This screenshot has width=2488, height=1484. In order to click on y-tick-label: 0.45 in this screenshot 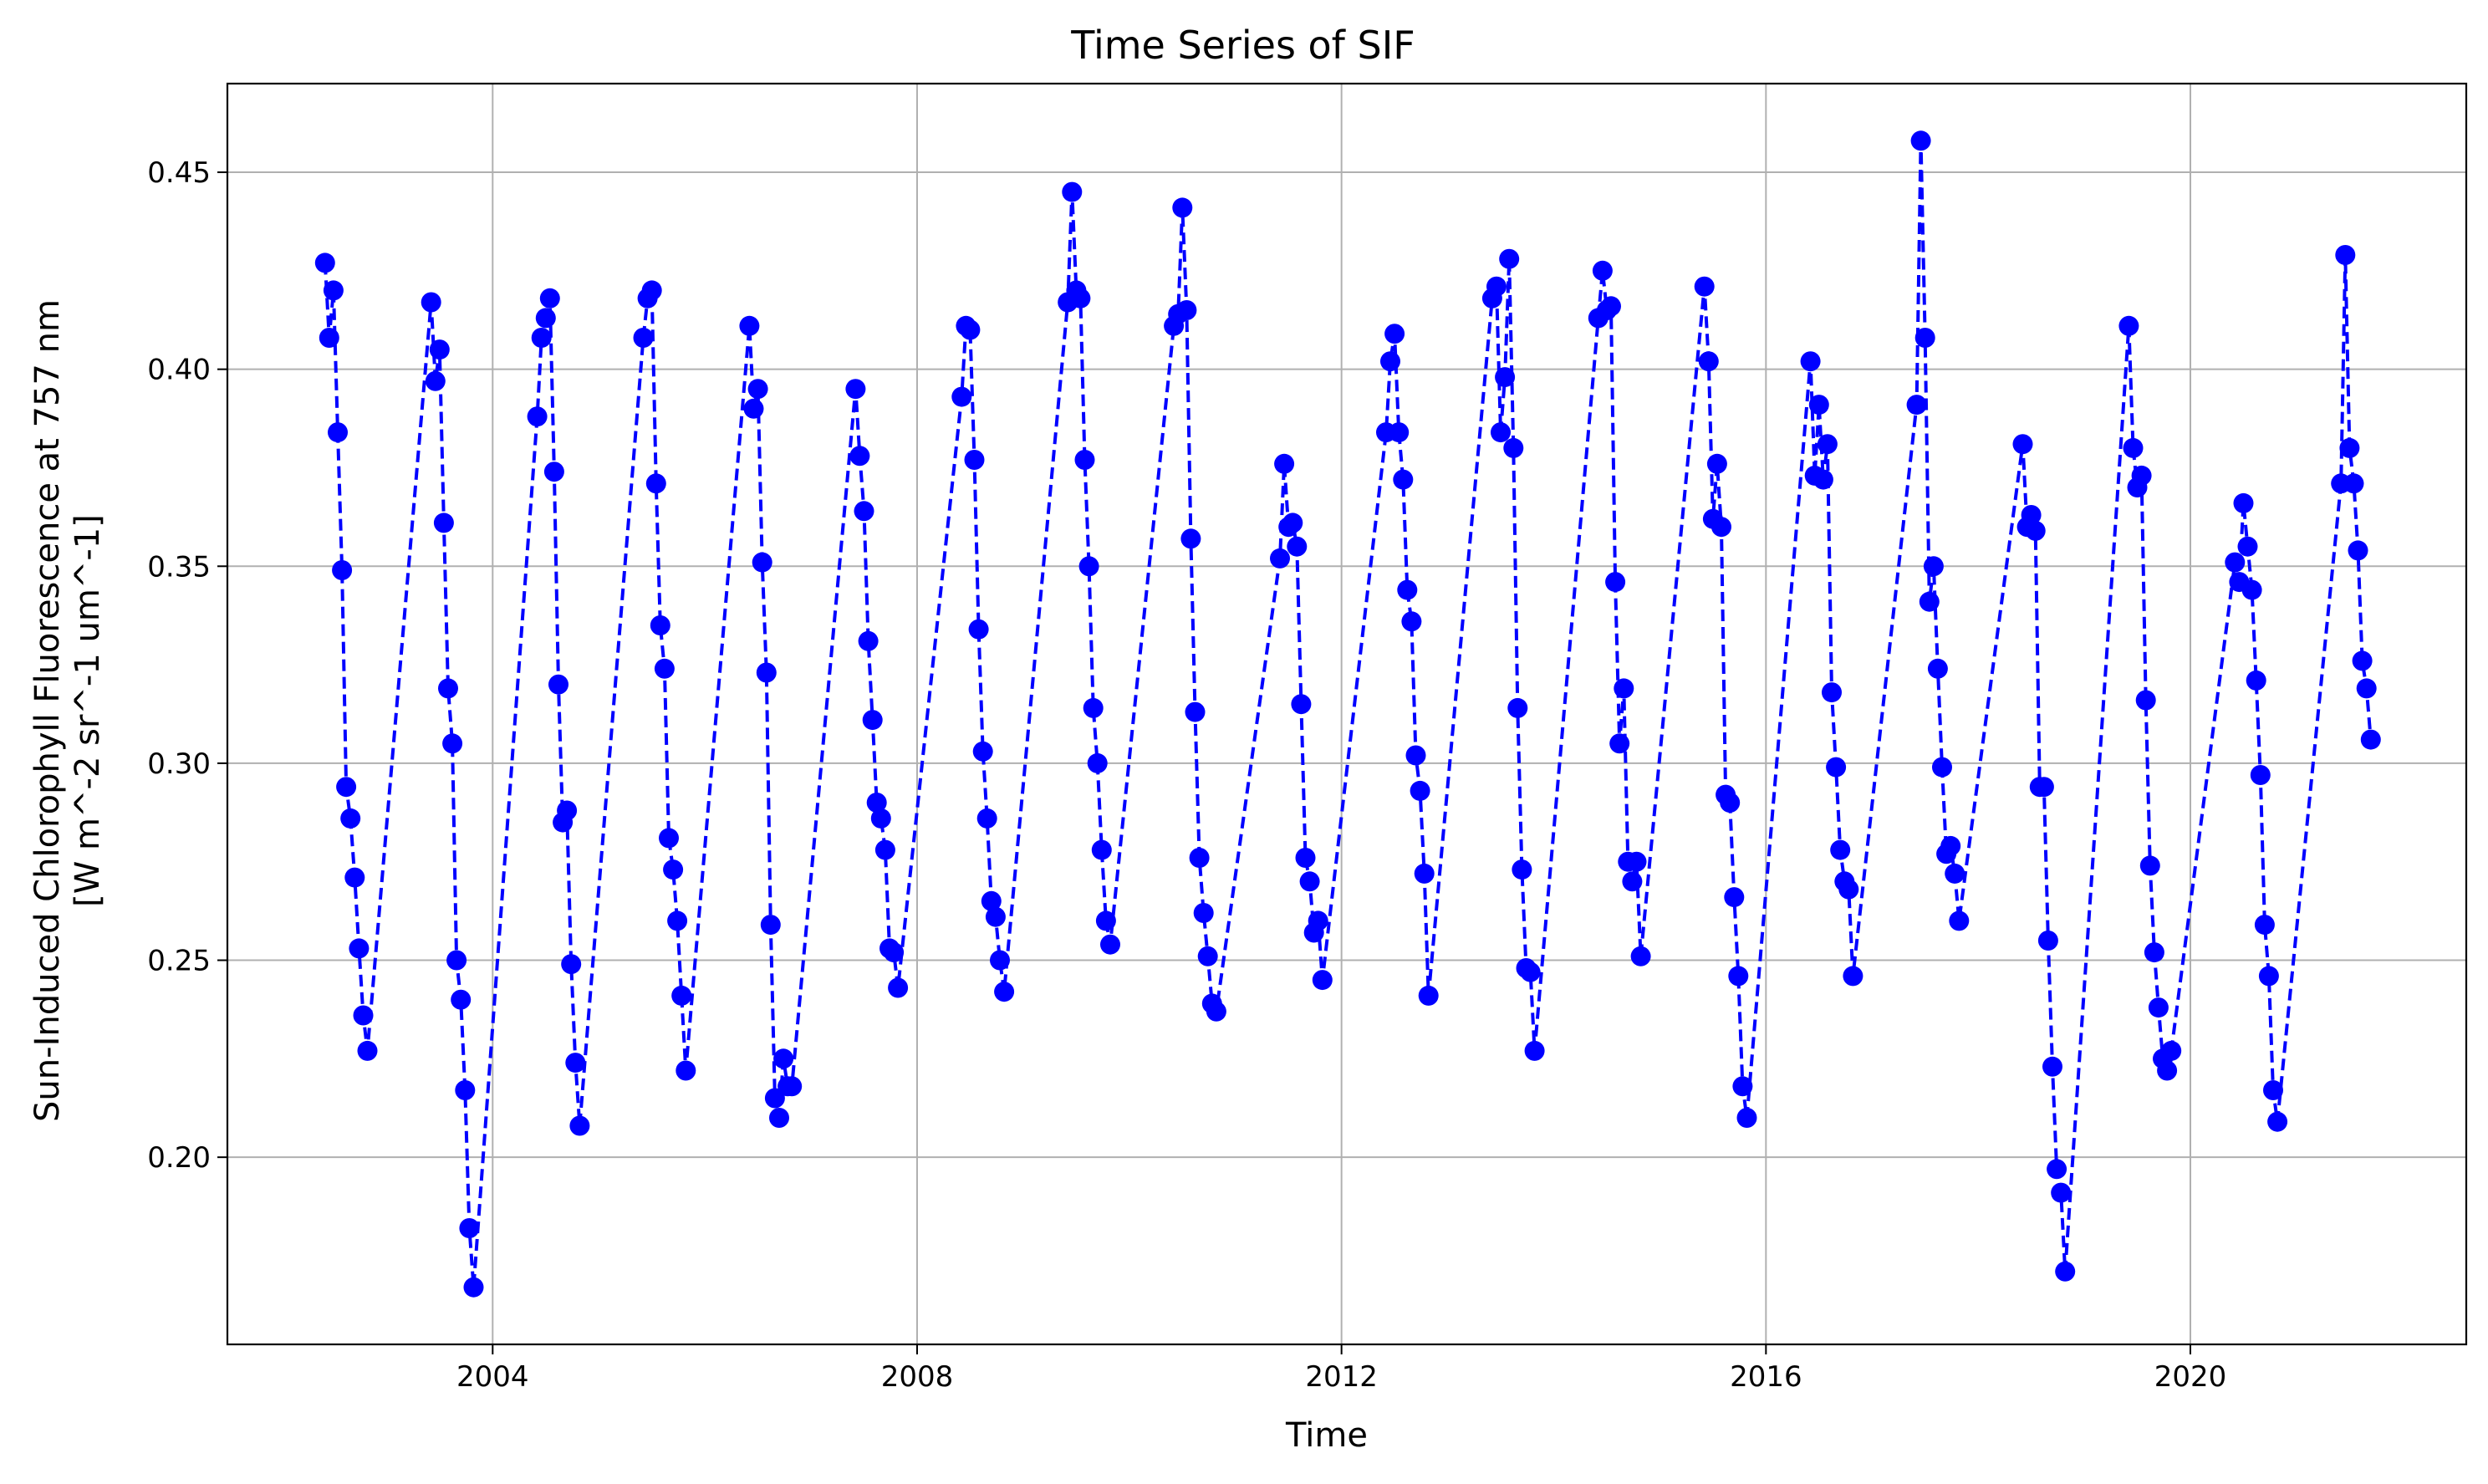, I will do `click(179, 173)`.